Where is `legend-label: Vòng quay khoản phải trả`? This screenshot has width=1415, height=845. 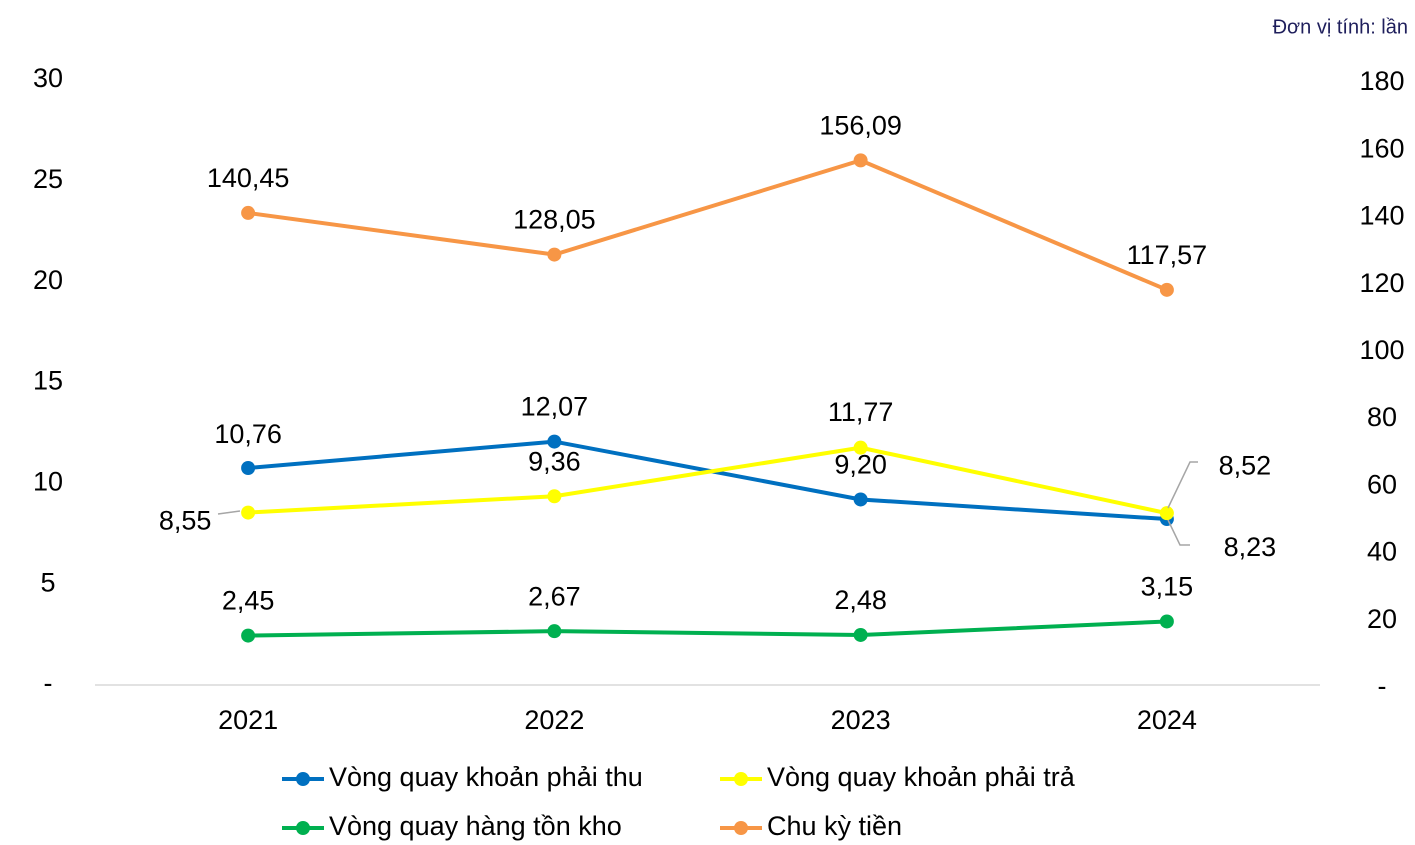 legend-label: Vòng quay khoản phải trả is located at coordinates (921, 777).